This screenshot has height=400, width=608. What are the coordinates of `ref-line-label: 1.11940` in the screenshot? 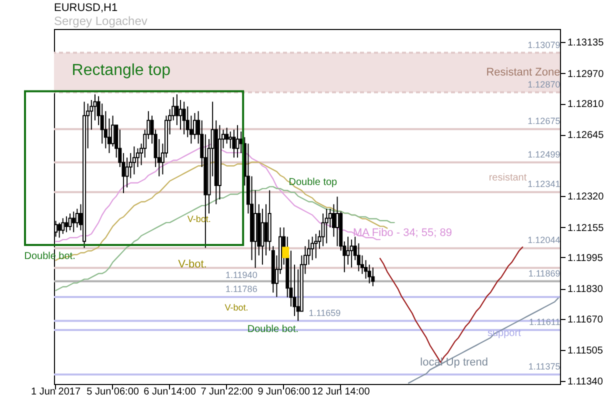 It's located at (241, 275).